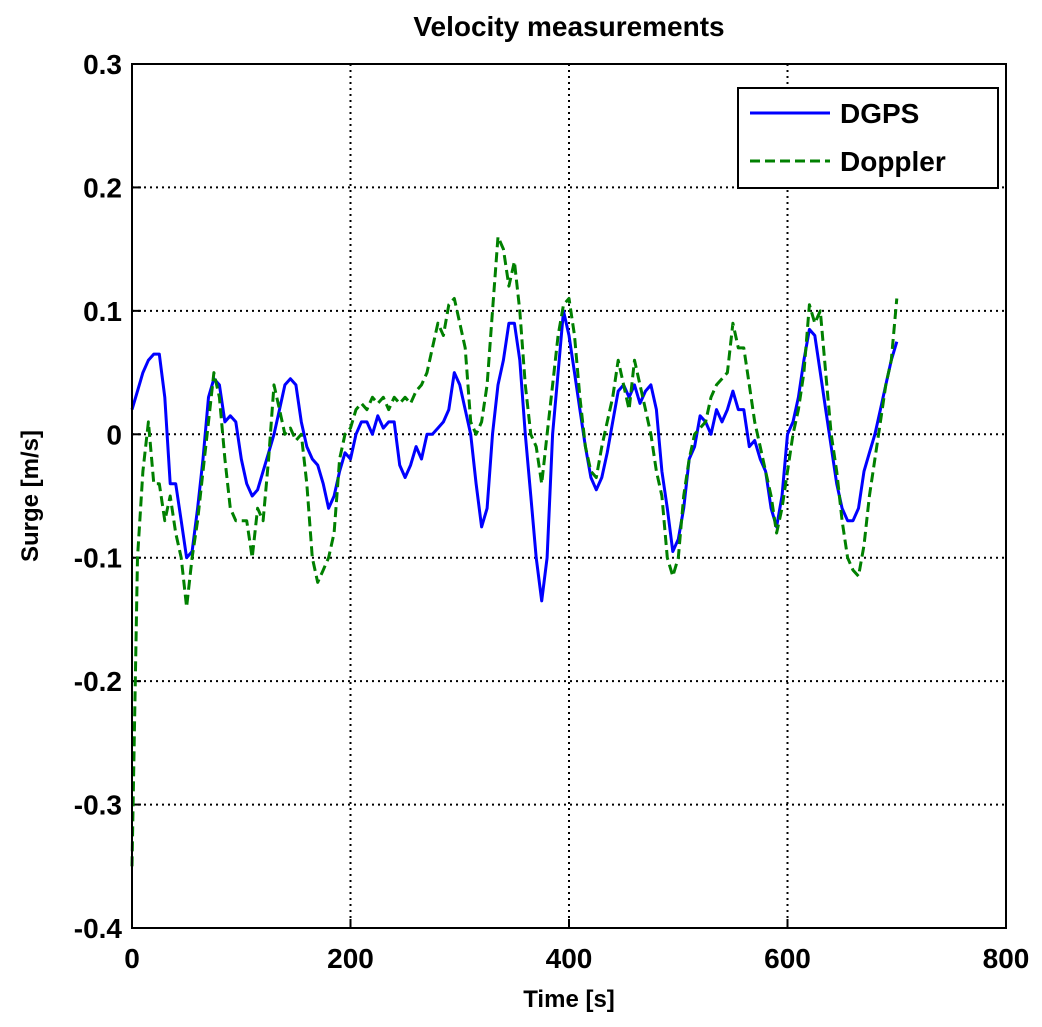 Image resolution: width=1042 pixels, height=1027 pixels. Describe the element at coordinates (569, 958) in the screenshot. I see `x-tick-label: 400` at that location.